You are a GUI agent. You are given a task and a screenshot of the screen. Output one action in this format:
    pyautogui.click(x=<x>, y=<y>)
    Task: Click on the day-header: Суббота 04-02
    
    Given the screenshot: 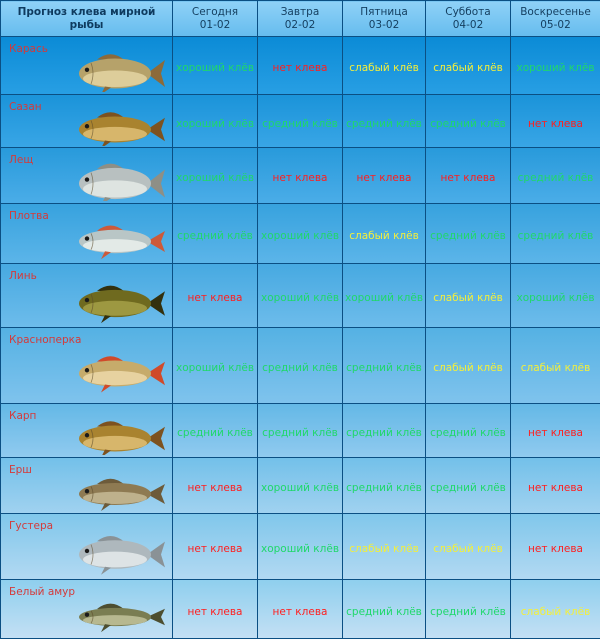 What is the action you would take?
    pyautogui.click(x=468, y=18)
    